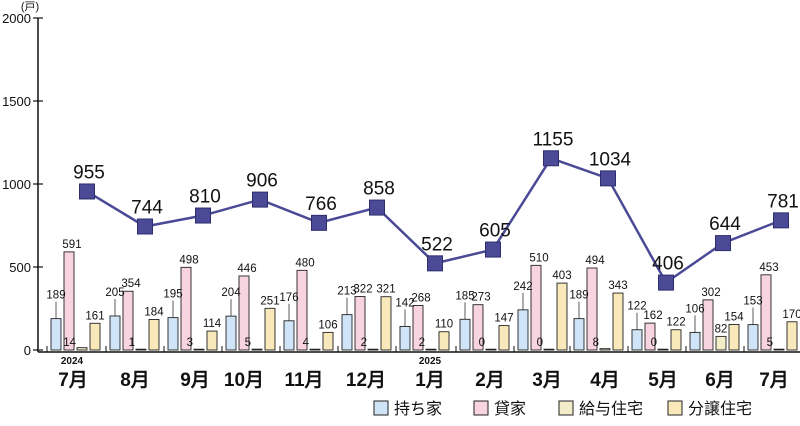 This screenshot has height=426, width=800. Describe the element at coordinates (327, 325) in the screenshot. I see `bar-value-label: 106` at that location.